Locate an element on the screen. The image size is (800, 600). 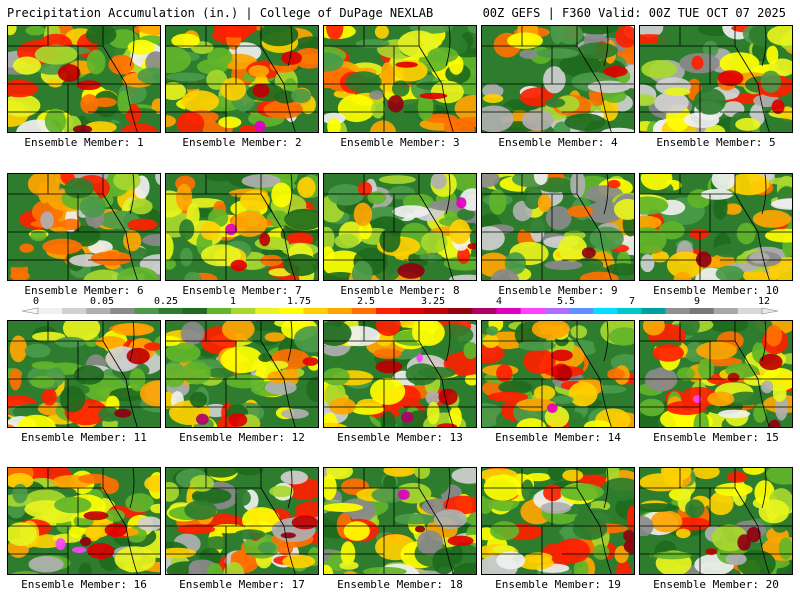
panel-caption: Ensemble Member: 15 is located at coordinates (716, 437).